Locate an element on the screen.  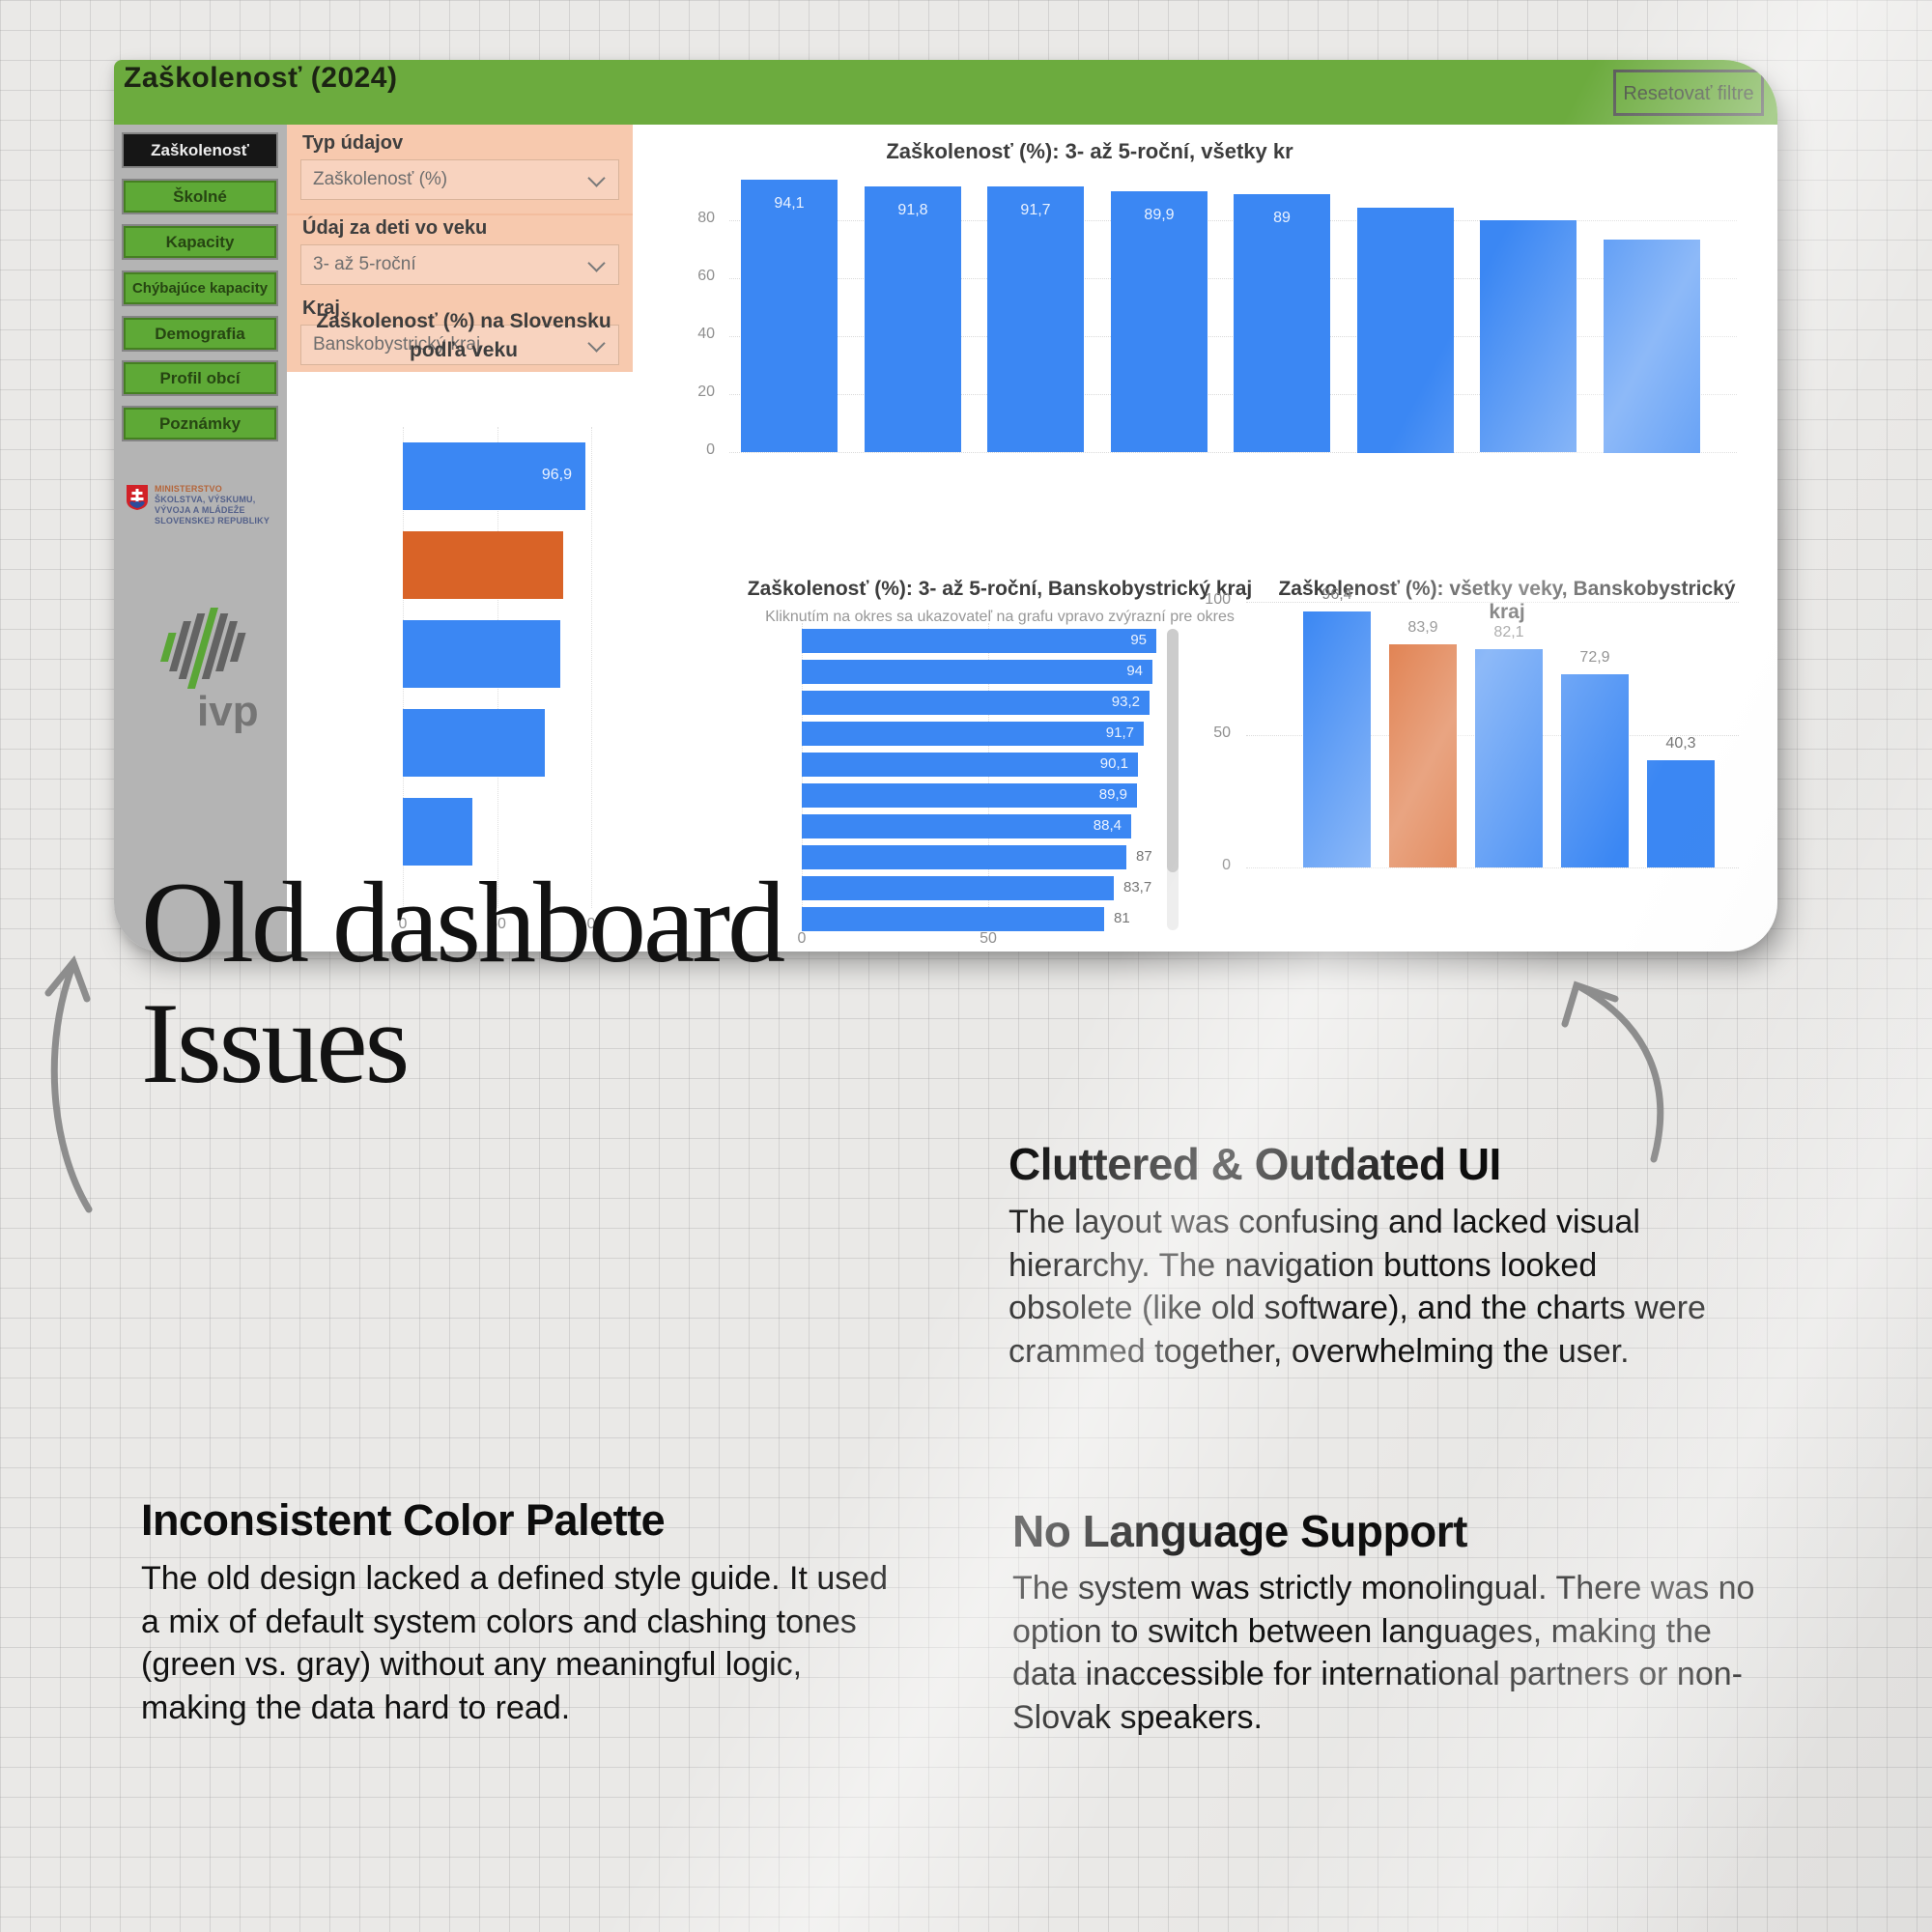
x-axis-tick-label: 0 is located at coordinates (802, 938).